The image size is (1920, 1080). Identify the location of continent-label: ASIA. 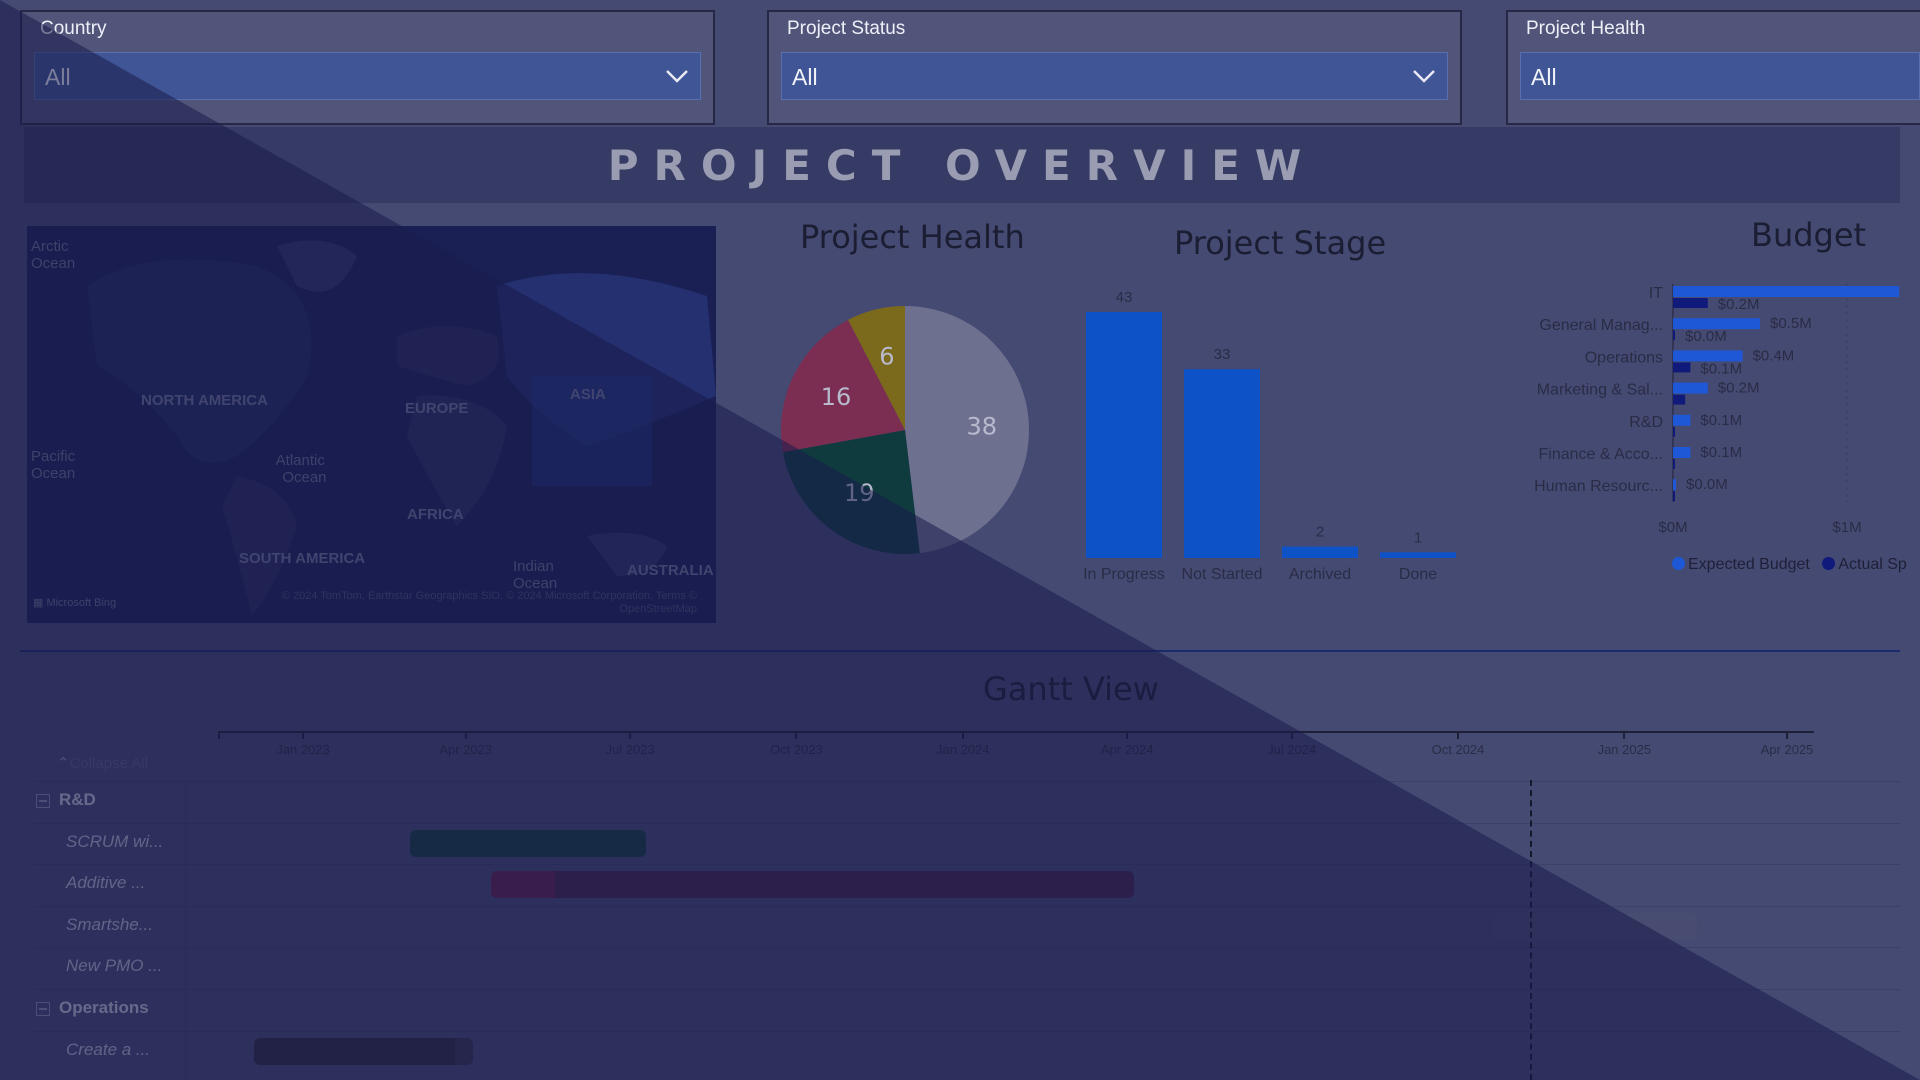
(588, 394).